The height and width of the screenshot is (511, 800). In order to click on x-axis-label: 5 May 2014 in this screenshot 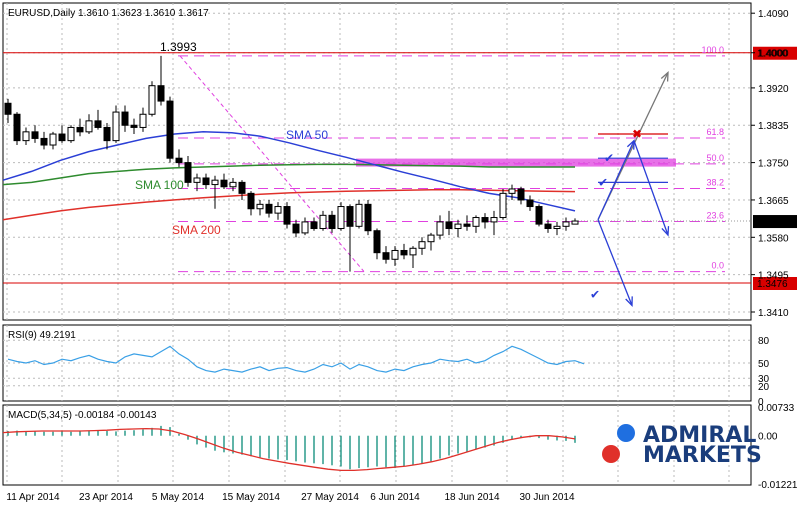, I will do `click(178, 497)`.